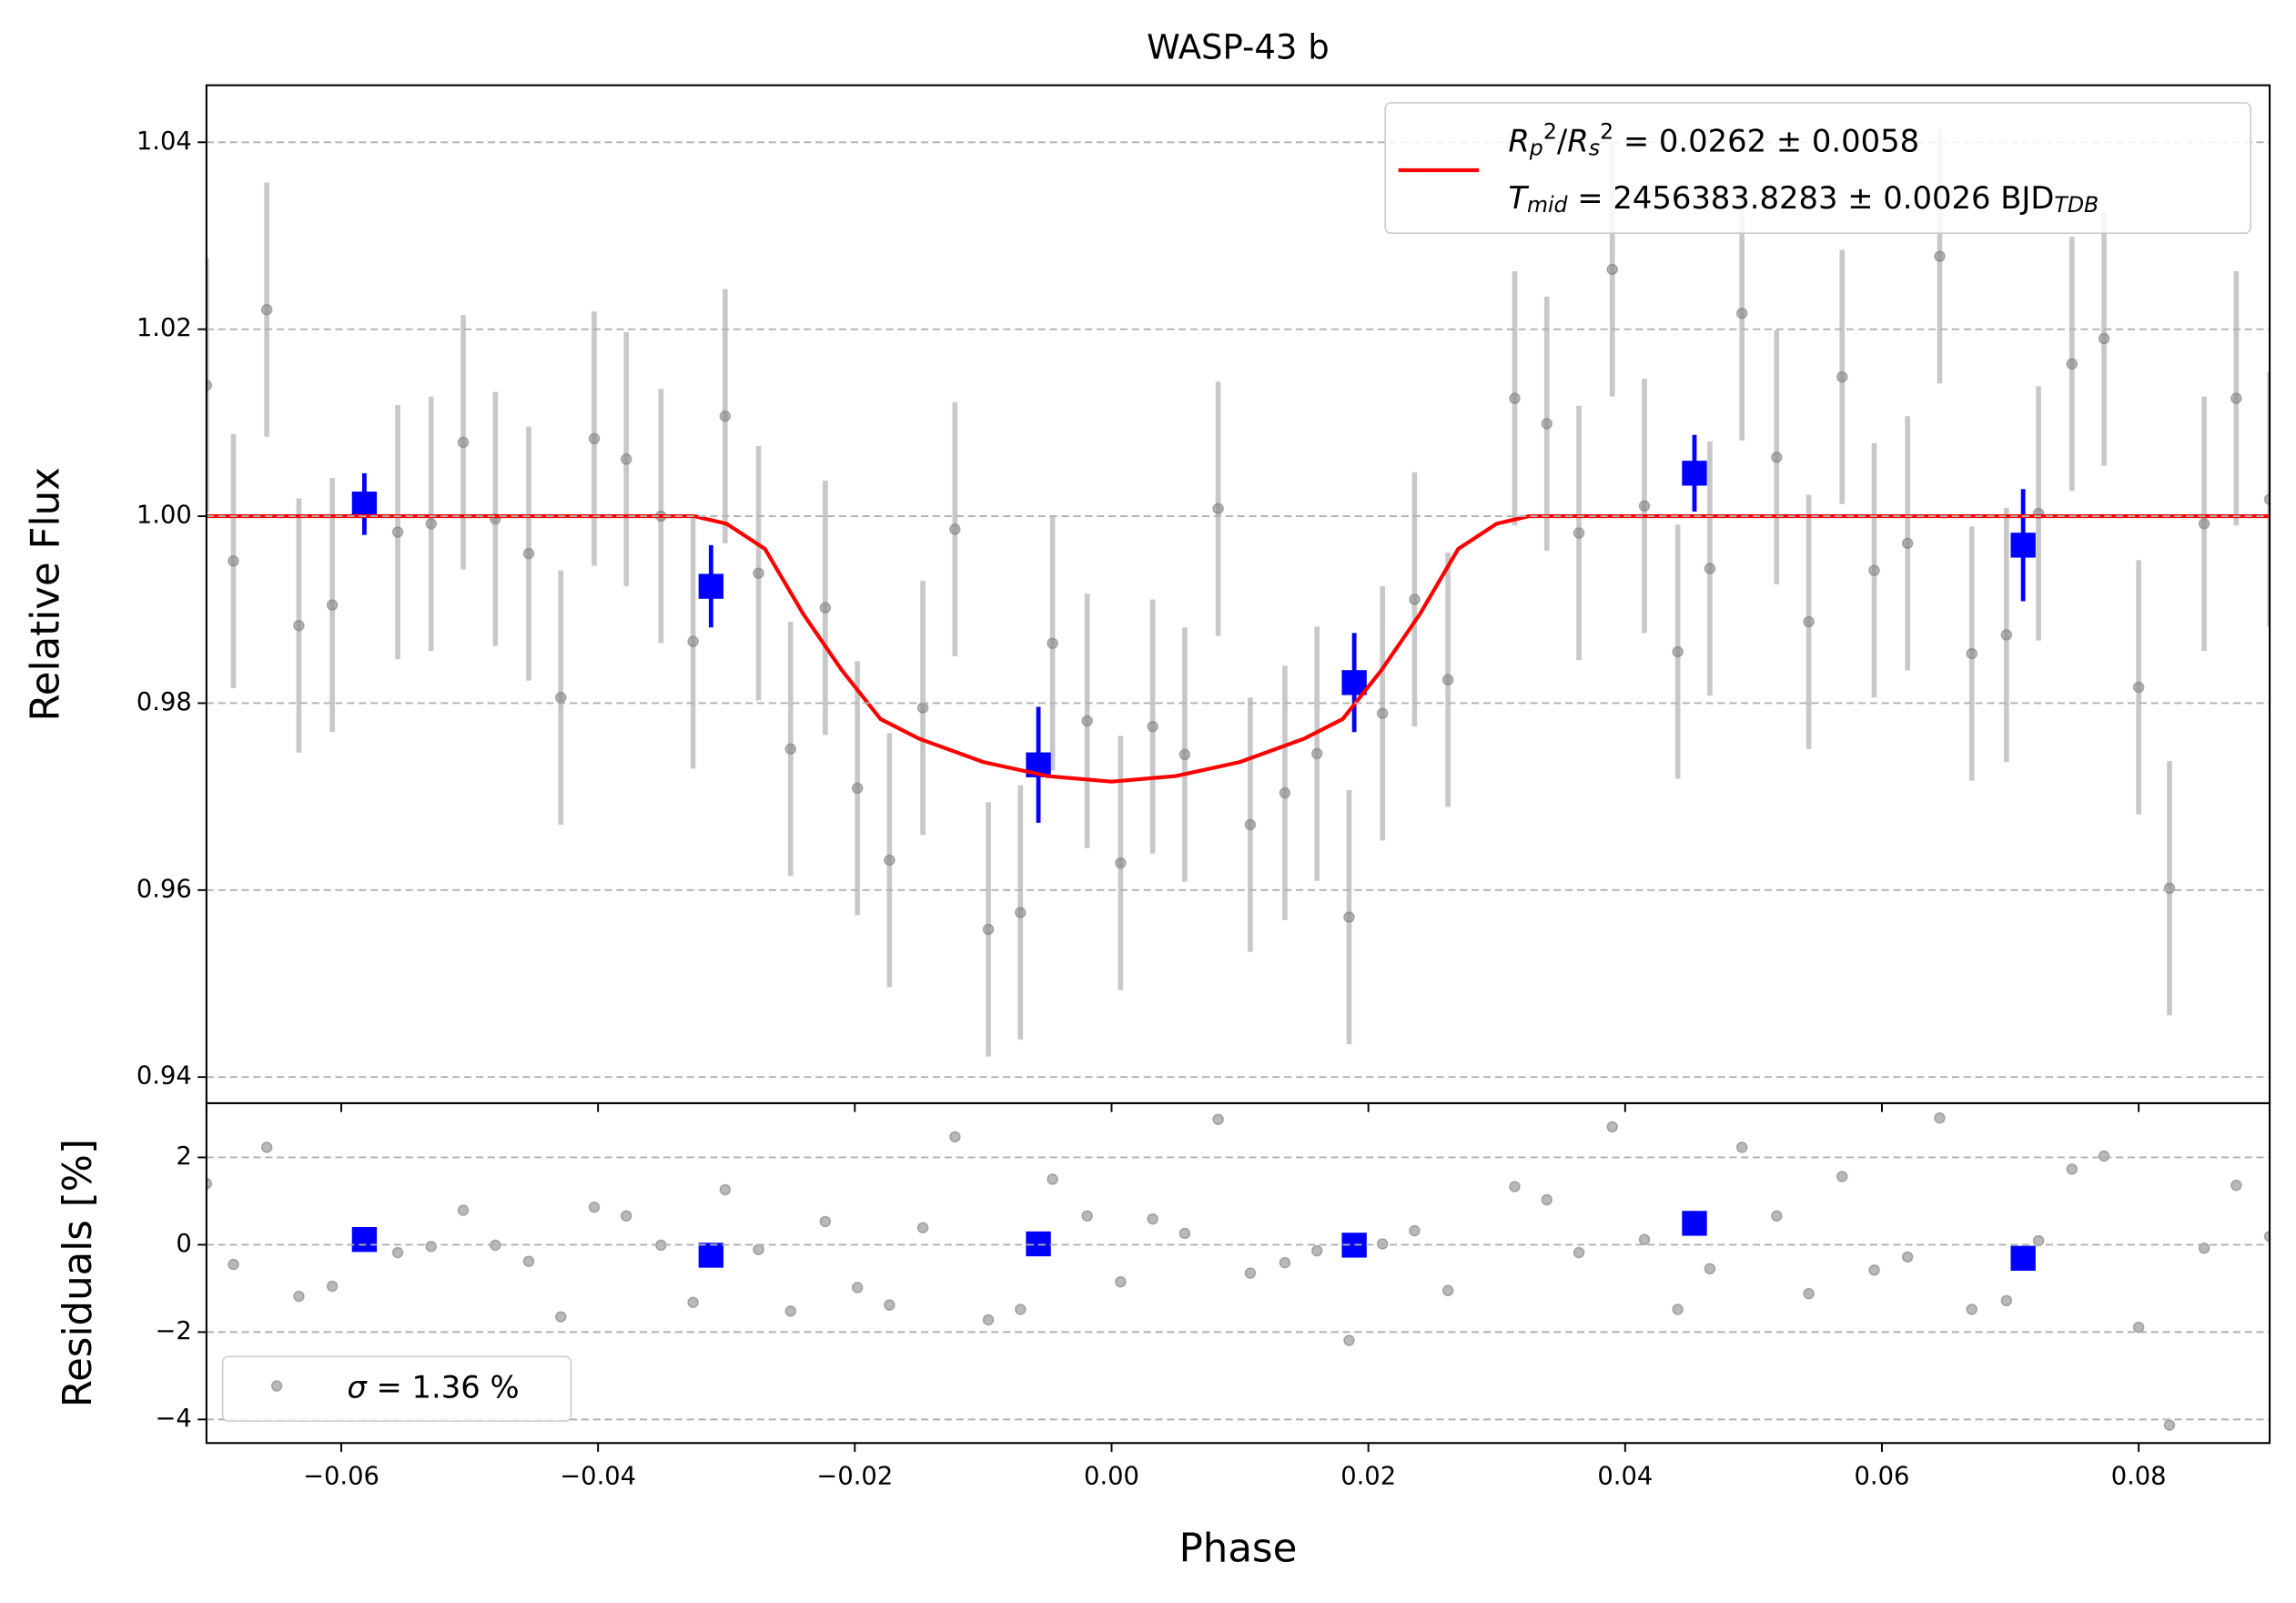 This screenshot has width=2296, height=1603. Describe the element at coordinates (1536, 147) in the screenshot. I see `legend-label-part: p` at that location.